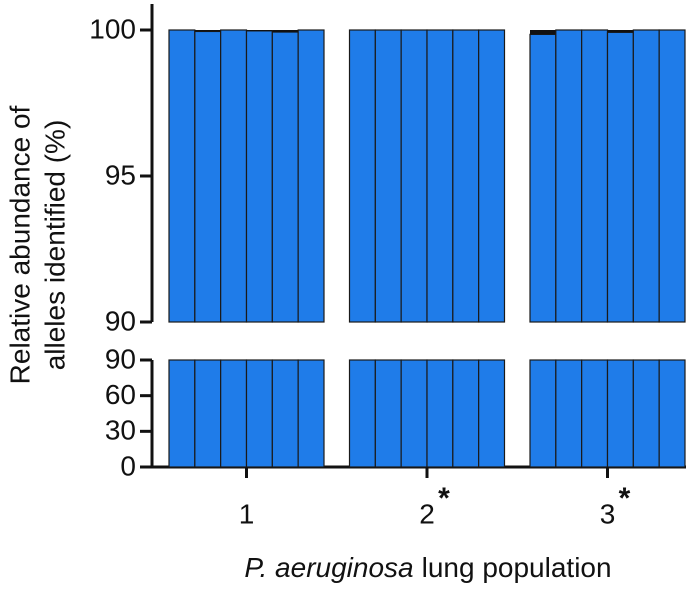 Image resolution: width=700 pixels, height=589 pixels. What do you see at coordinates (120, 394) in the screenshot?
I see `y-tick-label: 60` at bounding box center [120, 394].